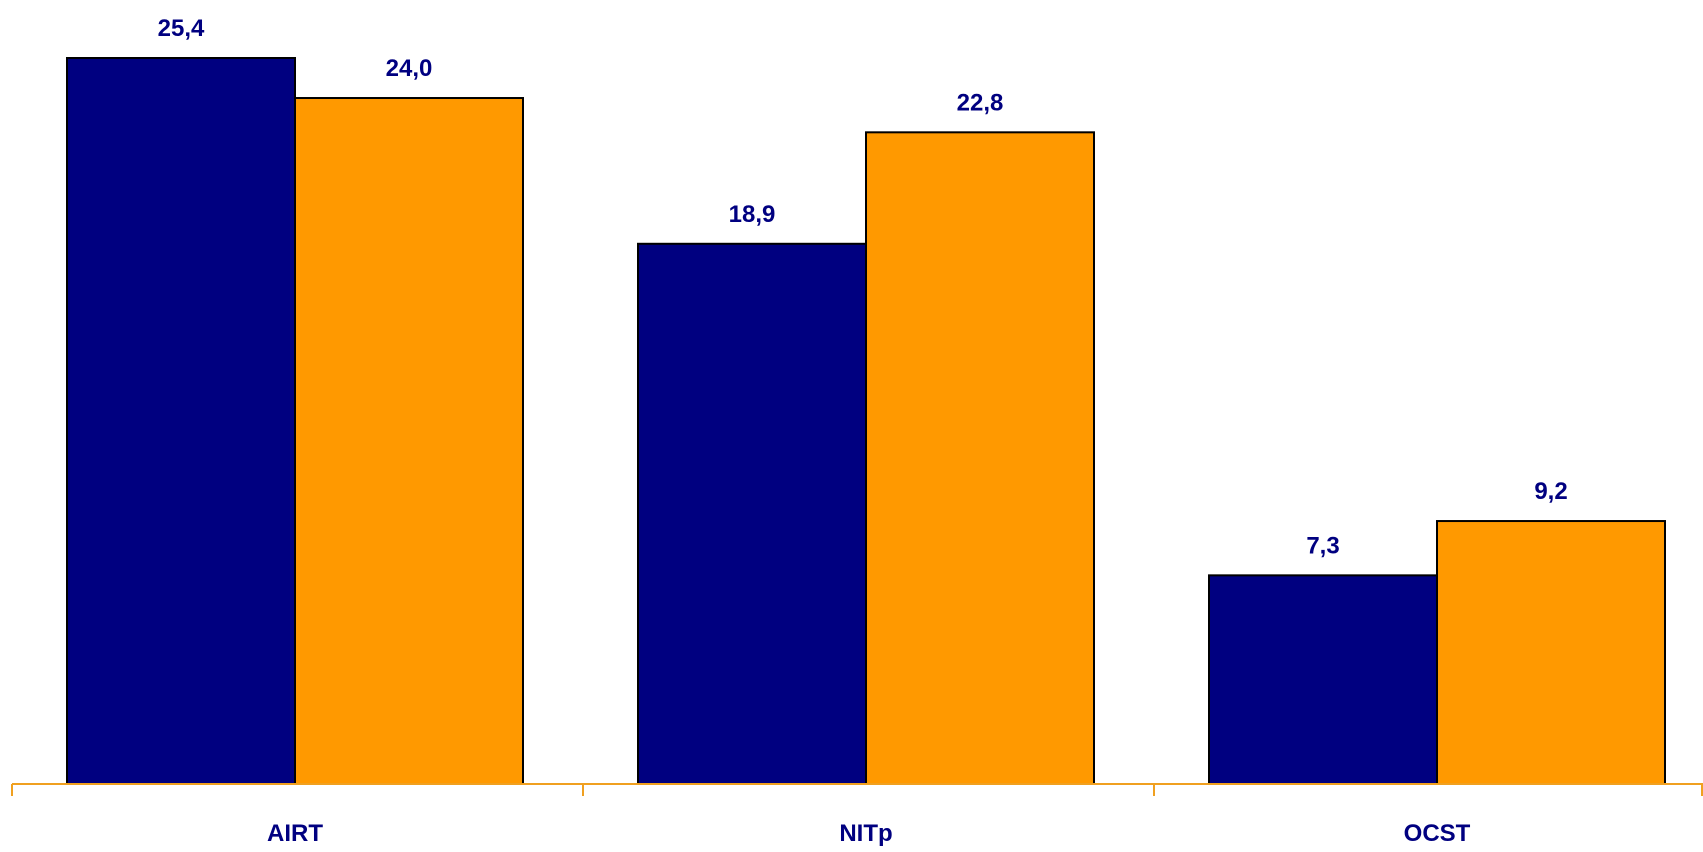 The width and height of the screenshot is (1703, 852). Describe the element at coordinates (865, 833) in the screenshot. I see `category-label-nitp: NITp` at that location.